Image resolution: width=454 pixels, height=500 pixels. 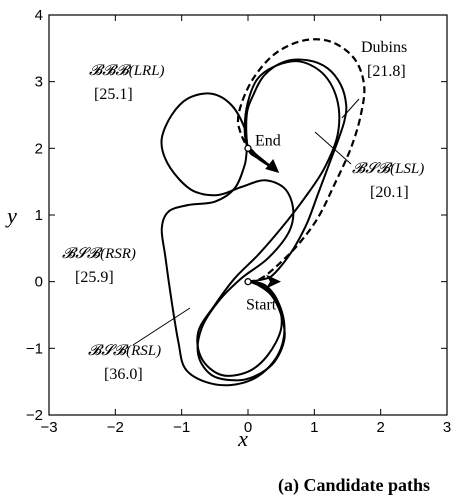 I want to click on leader-line-dubins, so click(x=350, y=108).